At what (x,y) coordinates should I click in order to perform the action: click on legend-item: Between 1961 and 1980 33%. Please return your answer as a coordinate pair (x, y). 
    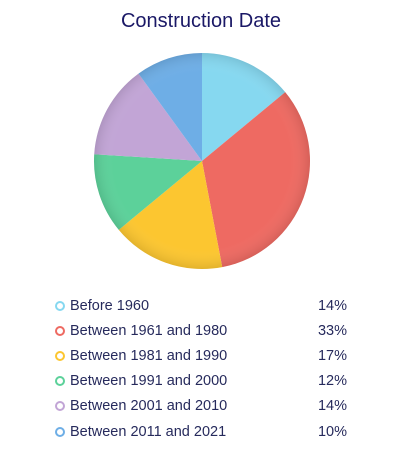
    Looking at the image, I should click on (201, 330).